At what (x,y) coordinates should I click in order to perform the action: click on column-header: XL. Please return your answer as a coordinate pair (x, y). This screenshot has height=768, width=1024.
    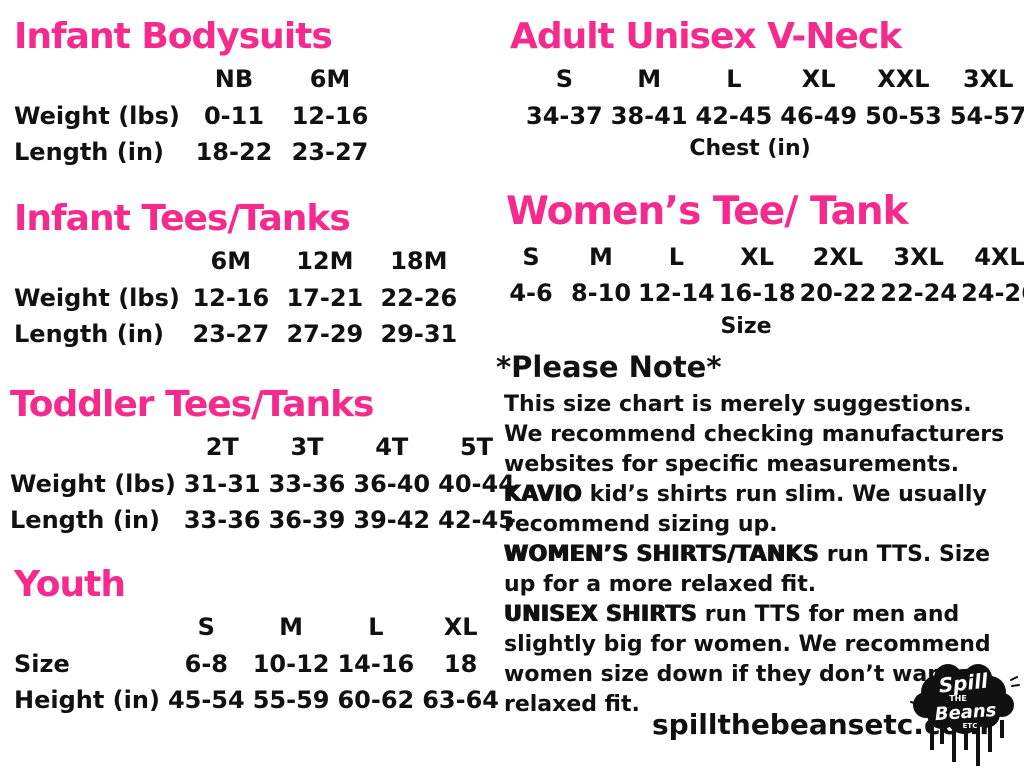
    Looking at the image, I should click on (460, 627).